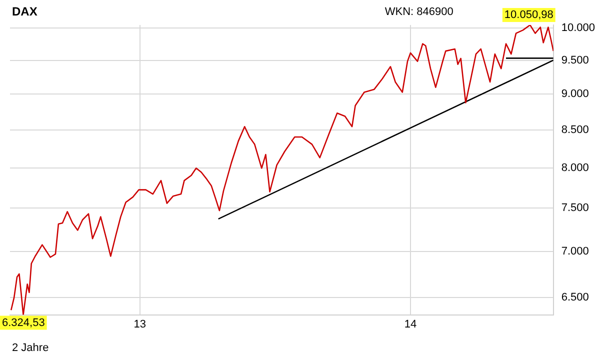 The image size is (611, 364). I want to click on annotation: 6.324,53, so click(23, 322).